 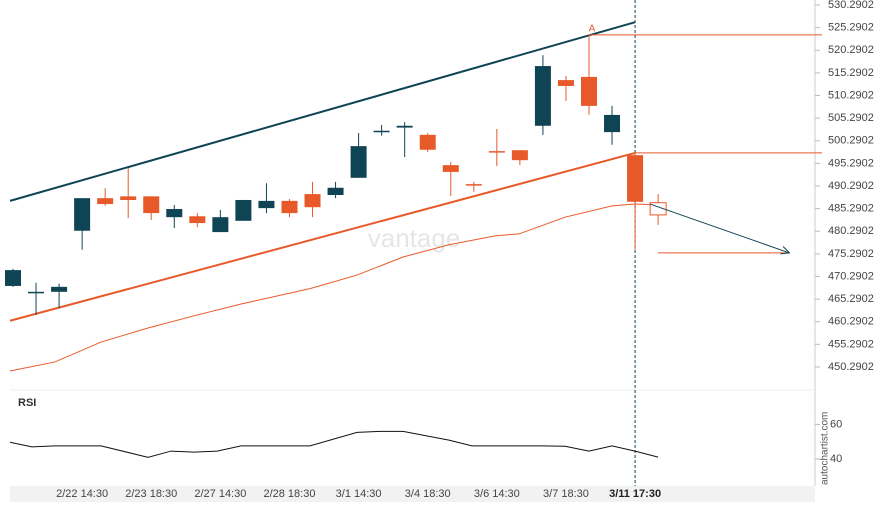 I want to click on rsi-title: RSI, so click(x=27, y=403).